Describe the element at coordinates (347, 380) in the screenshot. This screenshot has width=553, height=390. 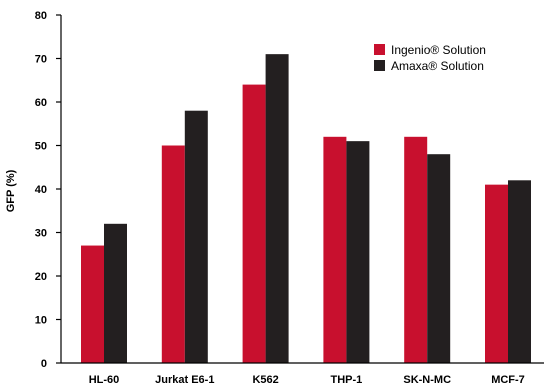
I see `x-tick-label: THP-1` at that location.